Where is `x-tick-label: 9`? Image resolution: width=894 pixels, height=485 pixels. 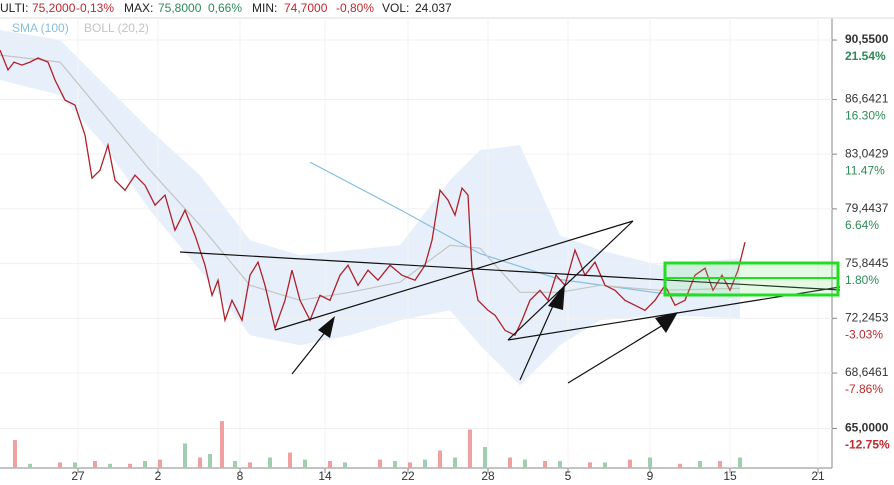 x-tick-label: 9 is located at coordinates (650, 476).